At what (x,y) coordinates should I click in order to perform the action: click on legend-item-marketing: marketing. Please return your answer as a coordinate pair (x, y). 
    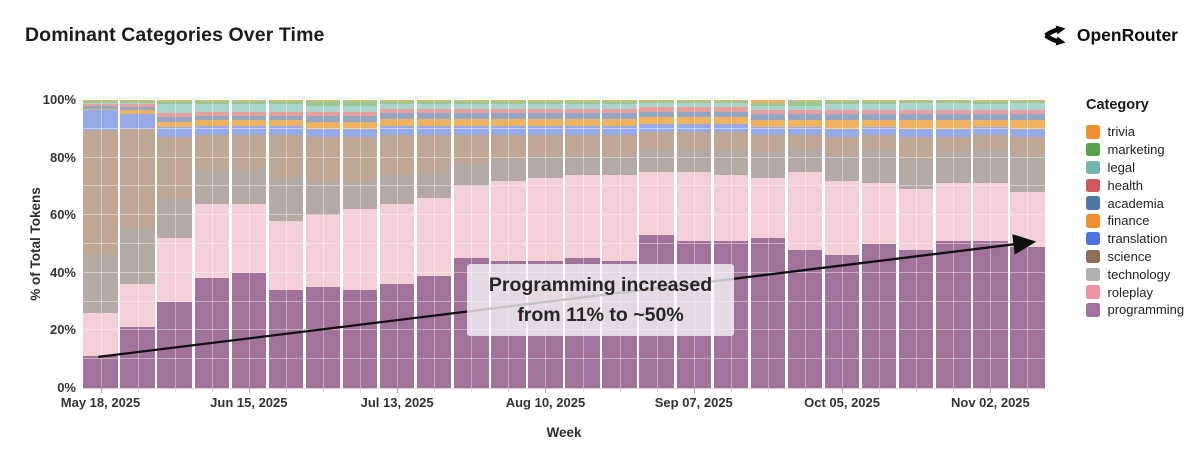
    Looking at the image, I should click on (1135, 150).